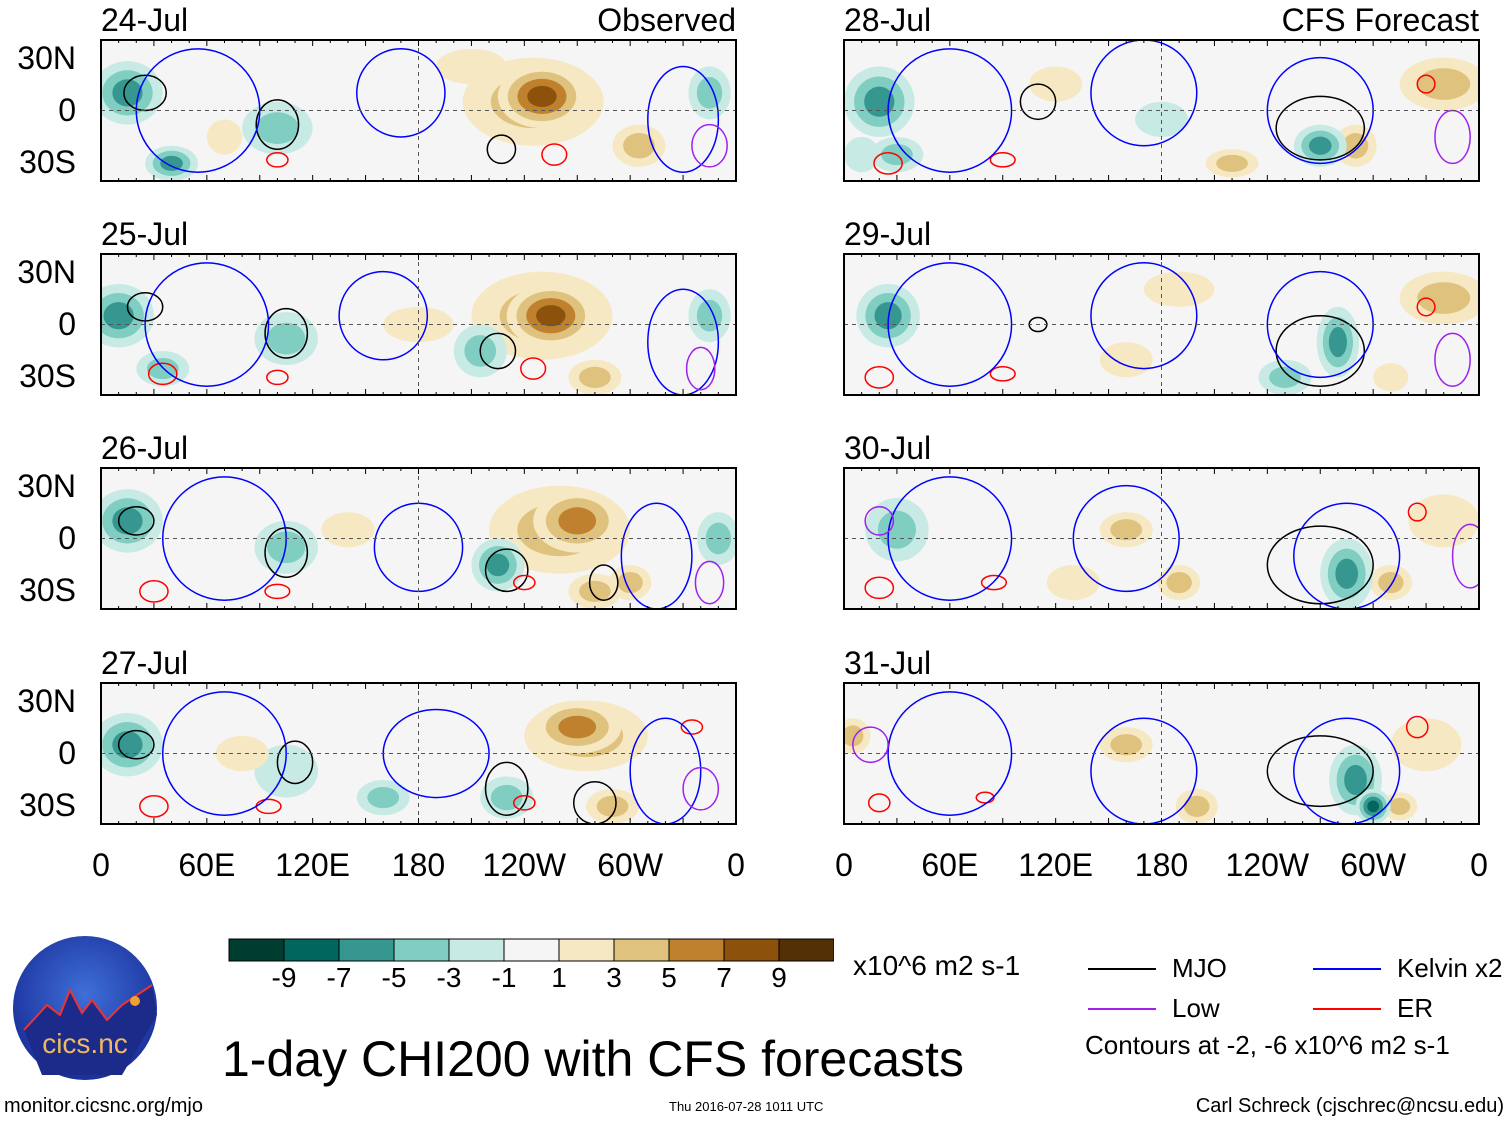  What do you see at coordinates (593, 1059) in the screenshot?
I see `chart-title: 1-day CHI200 with CFS forecasts` at bounding box center [593, 1059].